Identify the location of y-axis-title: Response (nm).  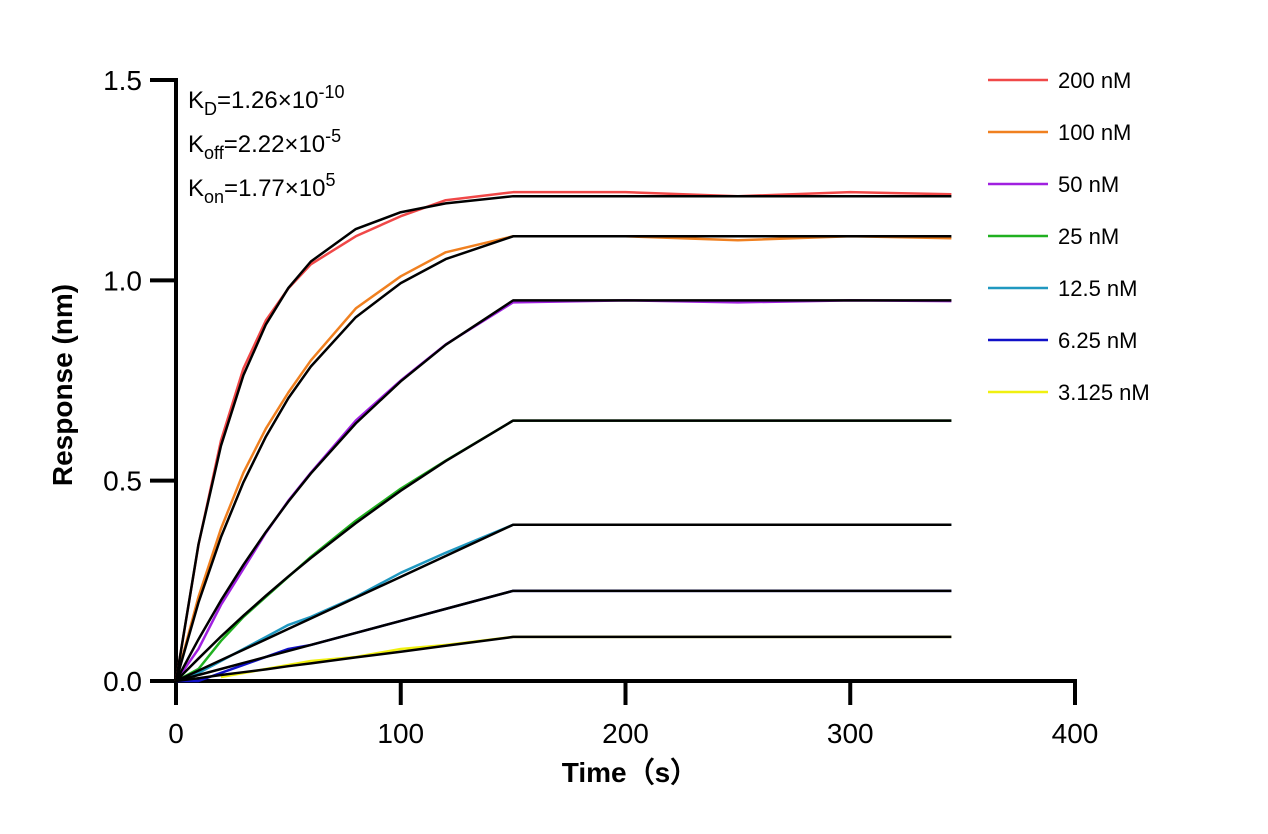
(62, 385).